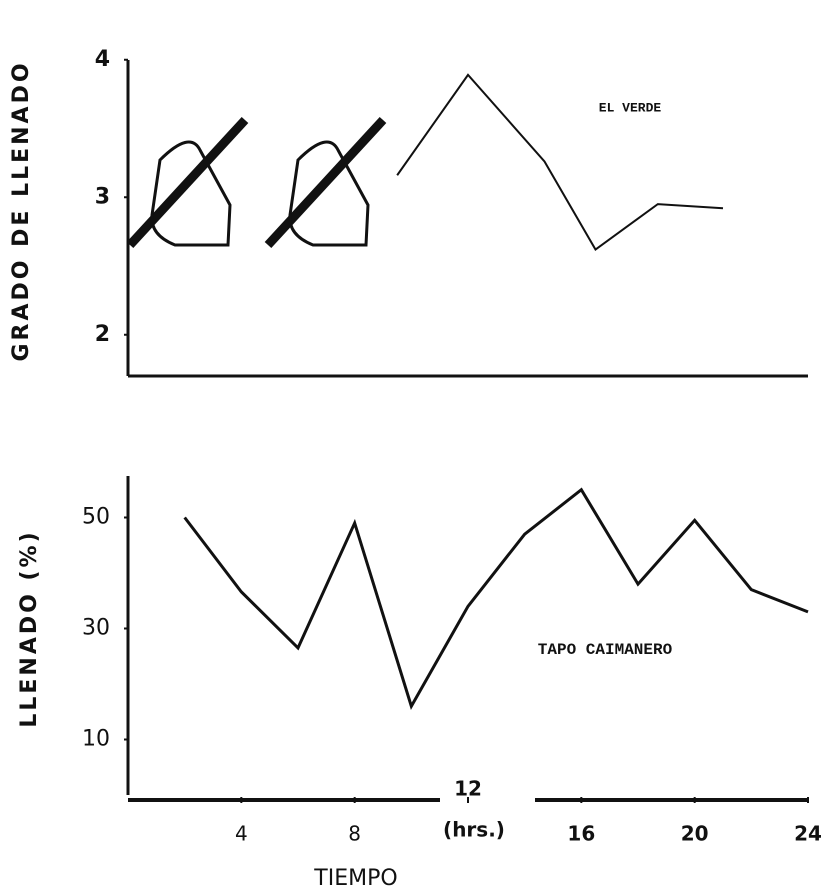  I want to click on y-tick-label: 2, so click(102, 334).